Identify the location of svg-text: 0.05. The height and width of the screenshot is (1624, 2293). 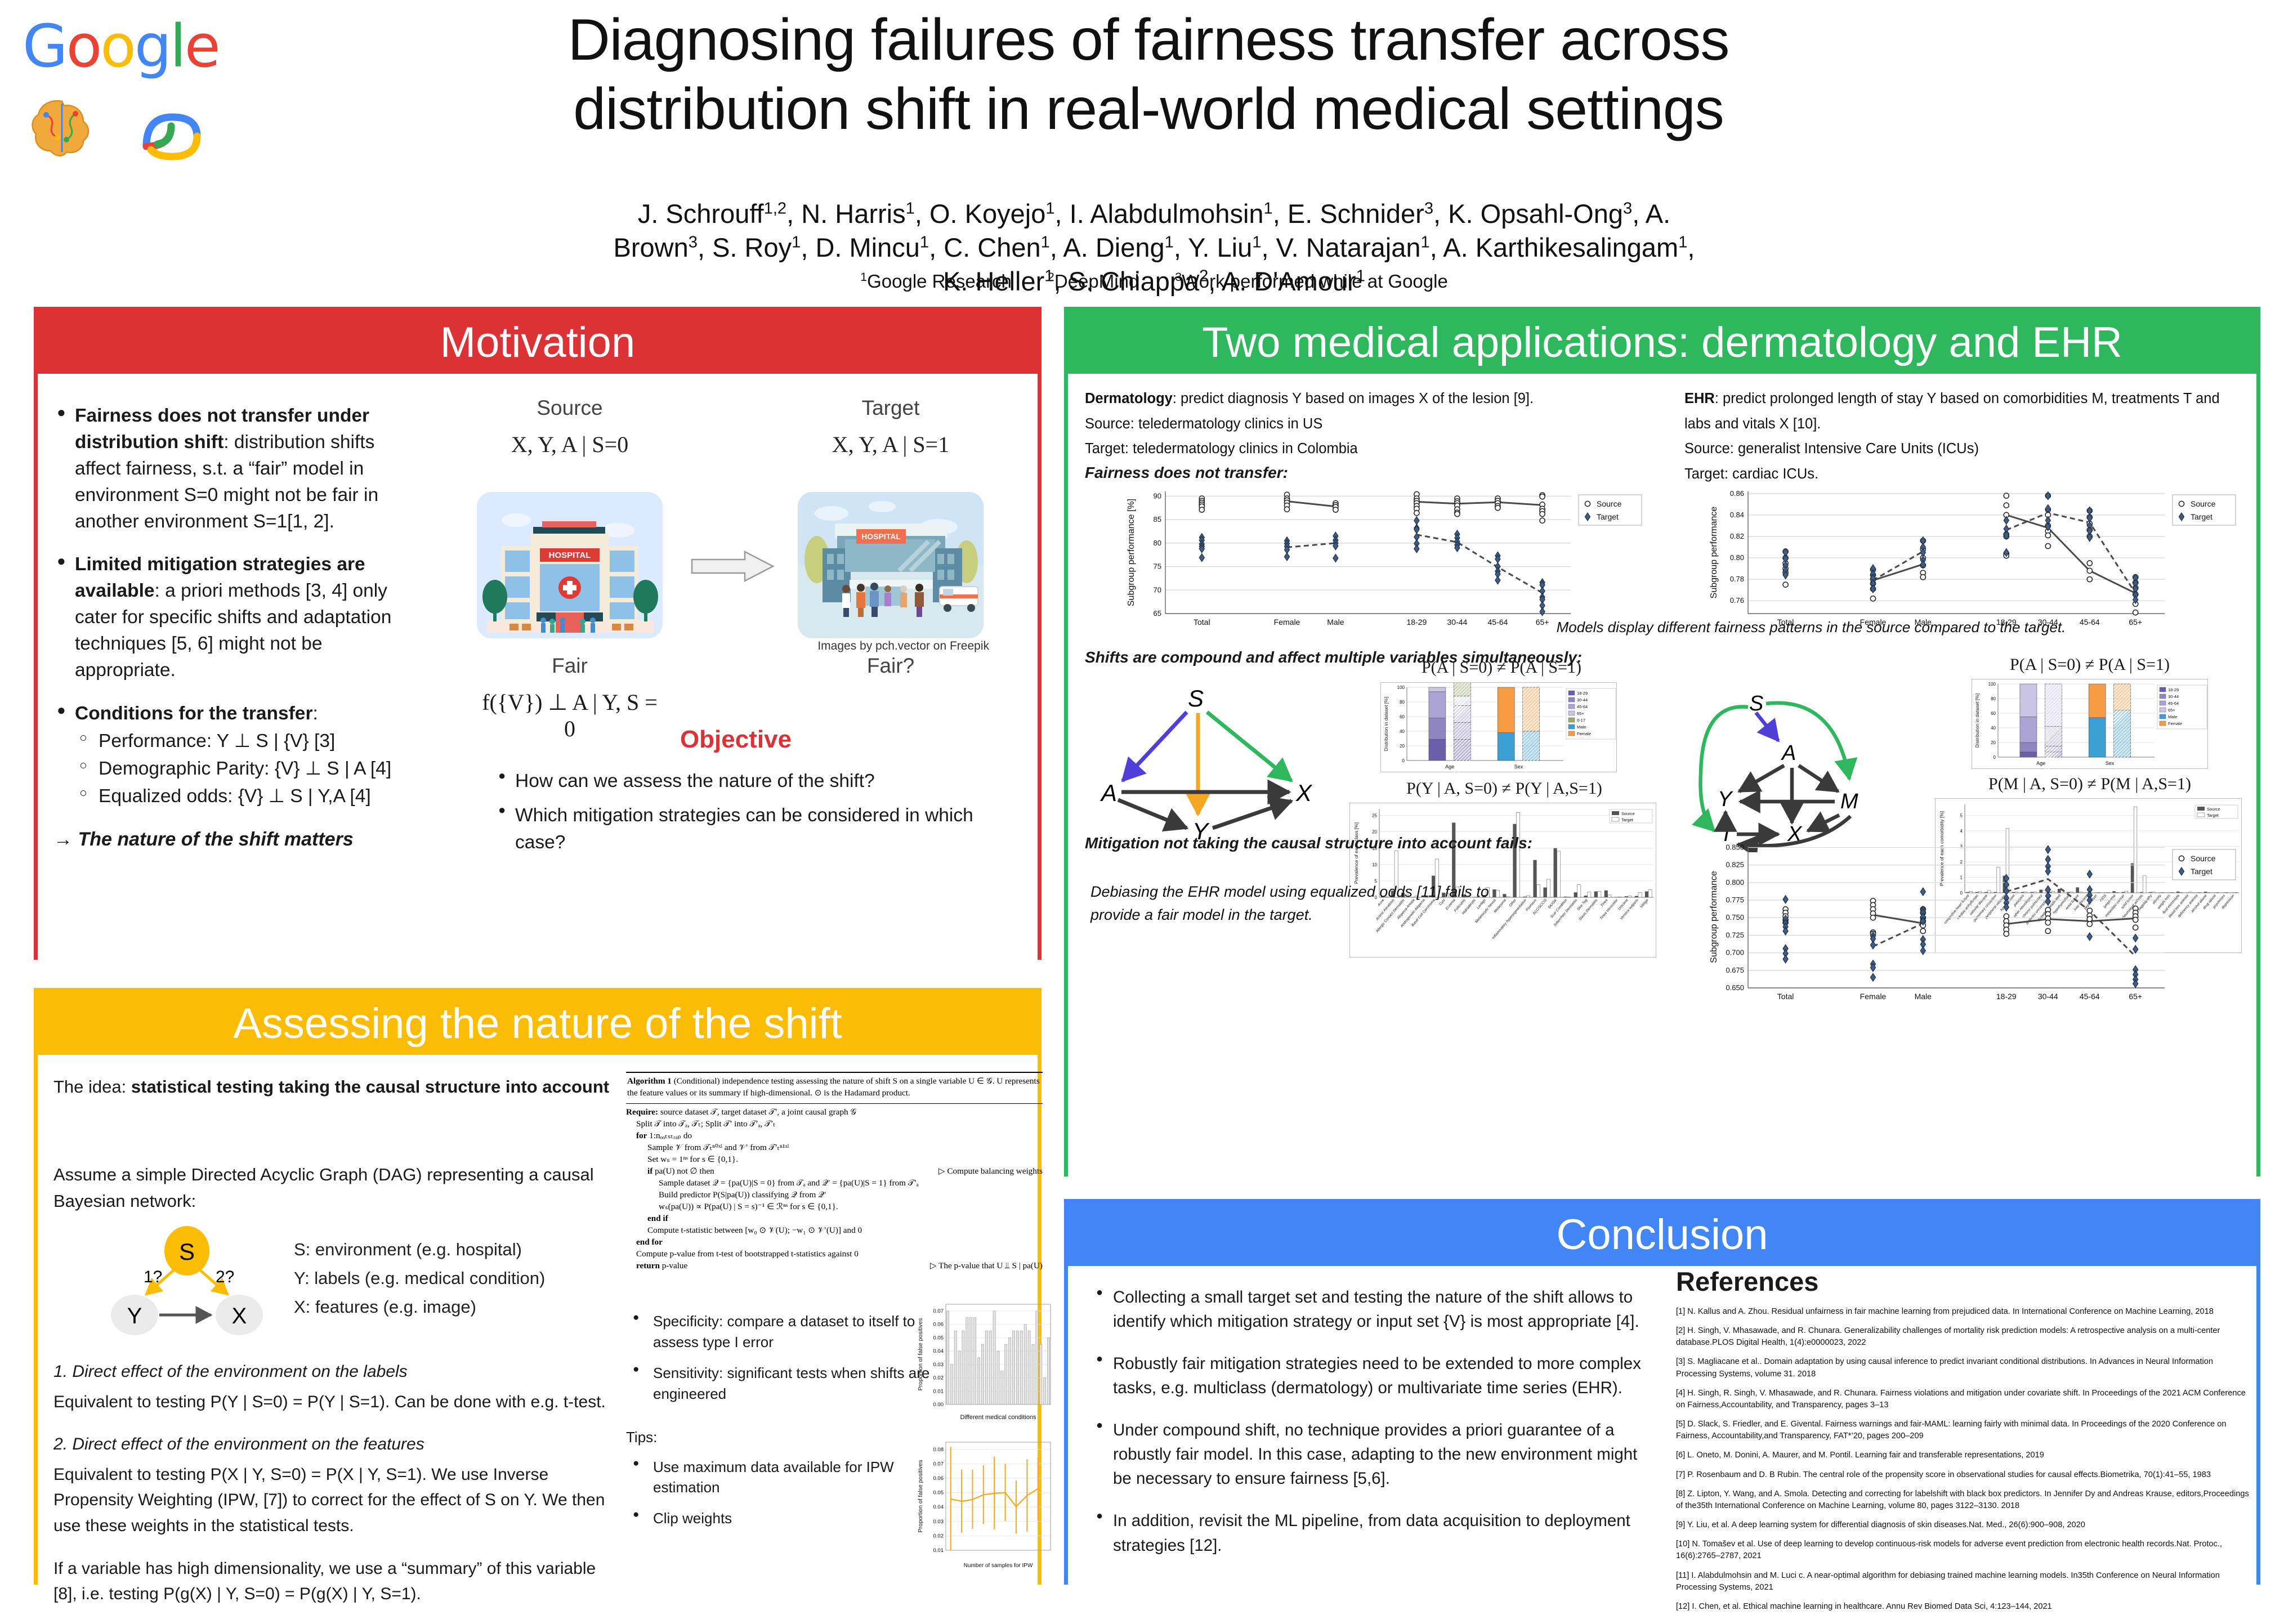
(939, 1338).